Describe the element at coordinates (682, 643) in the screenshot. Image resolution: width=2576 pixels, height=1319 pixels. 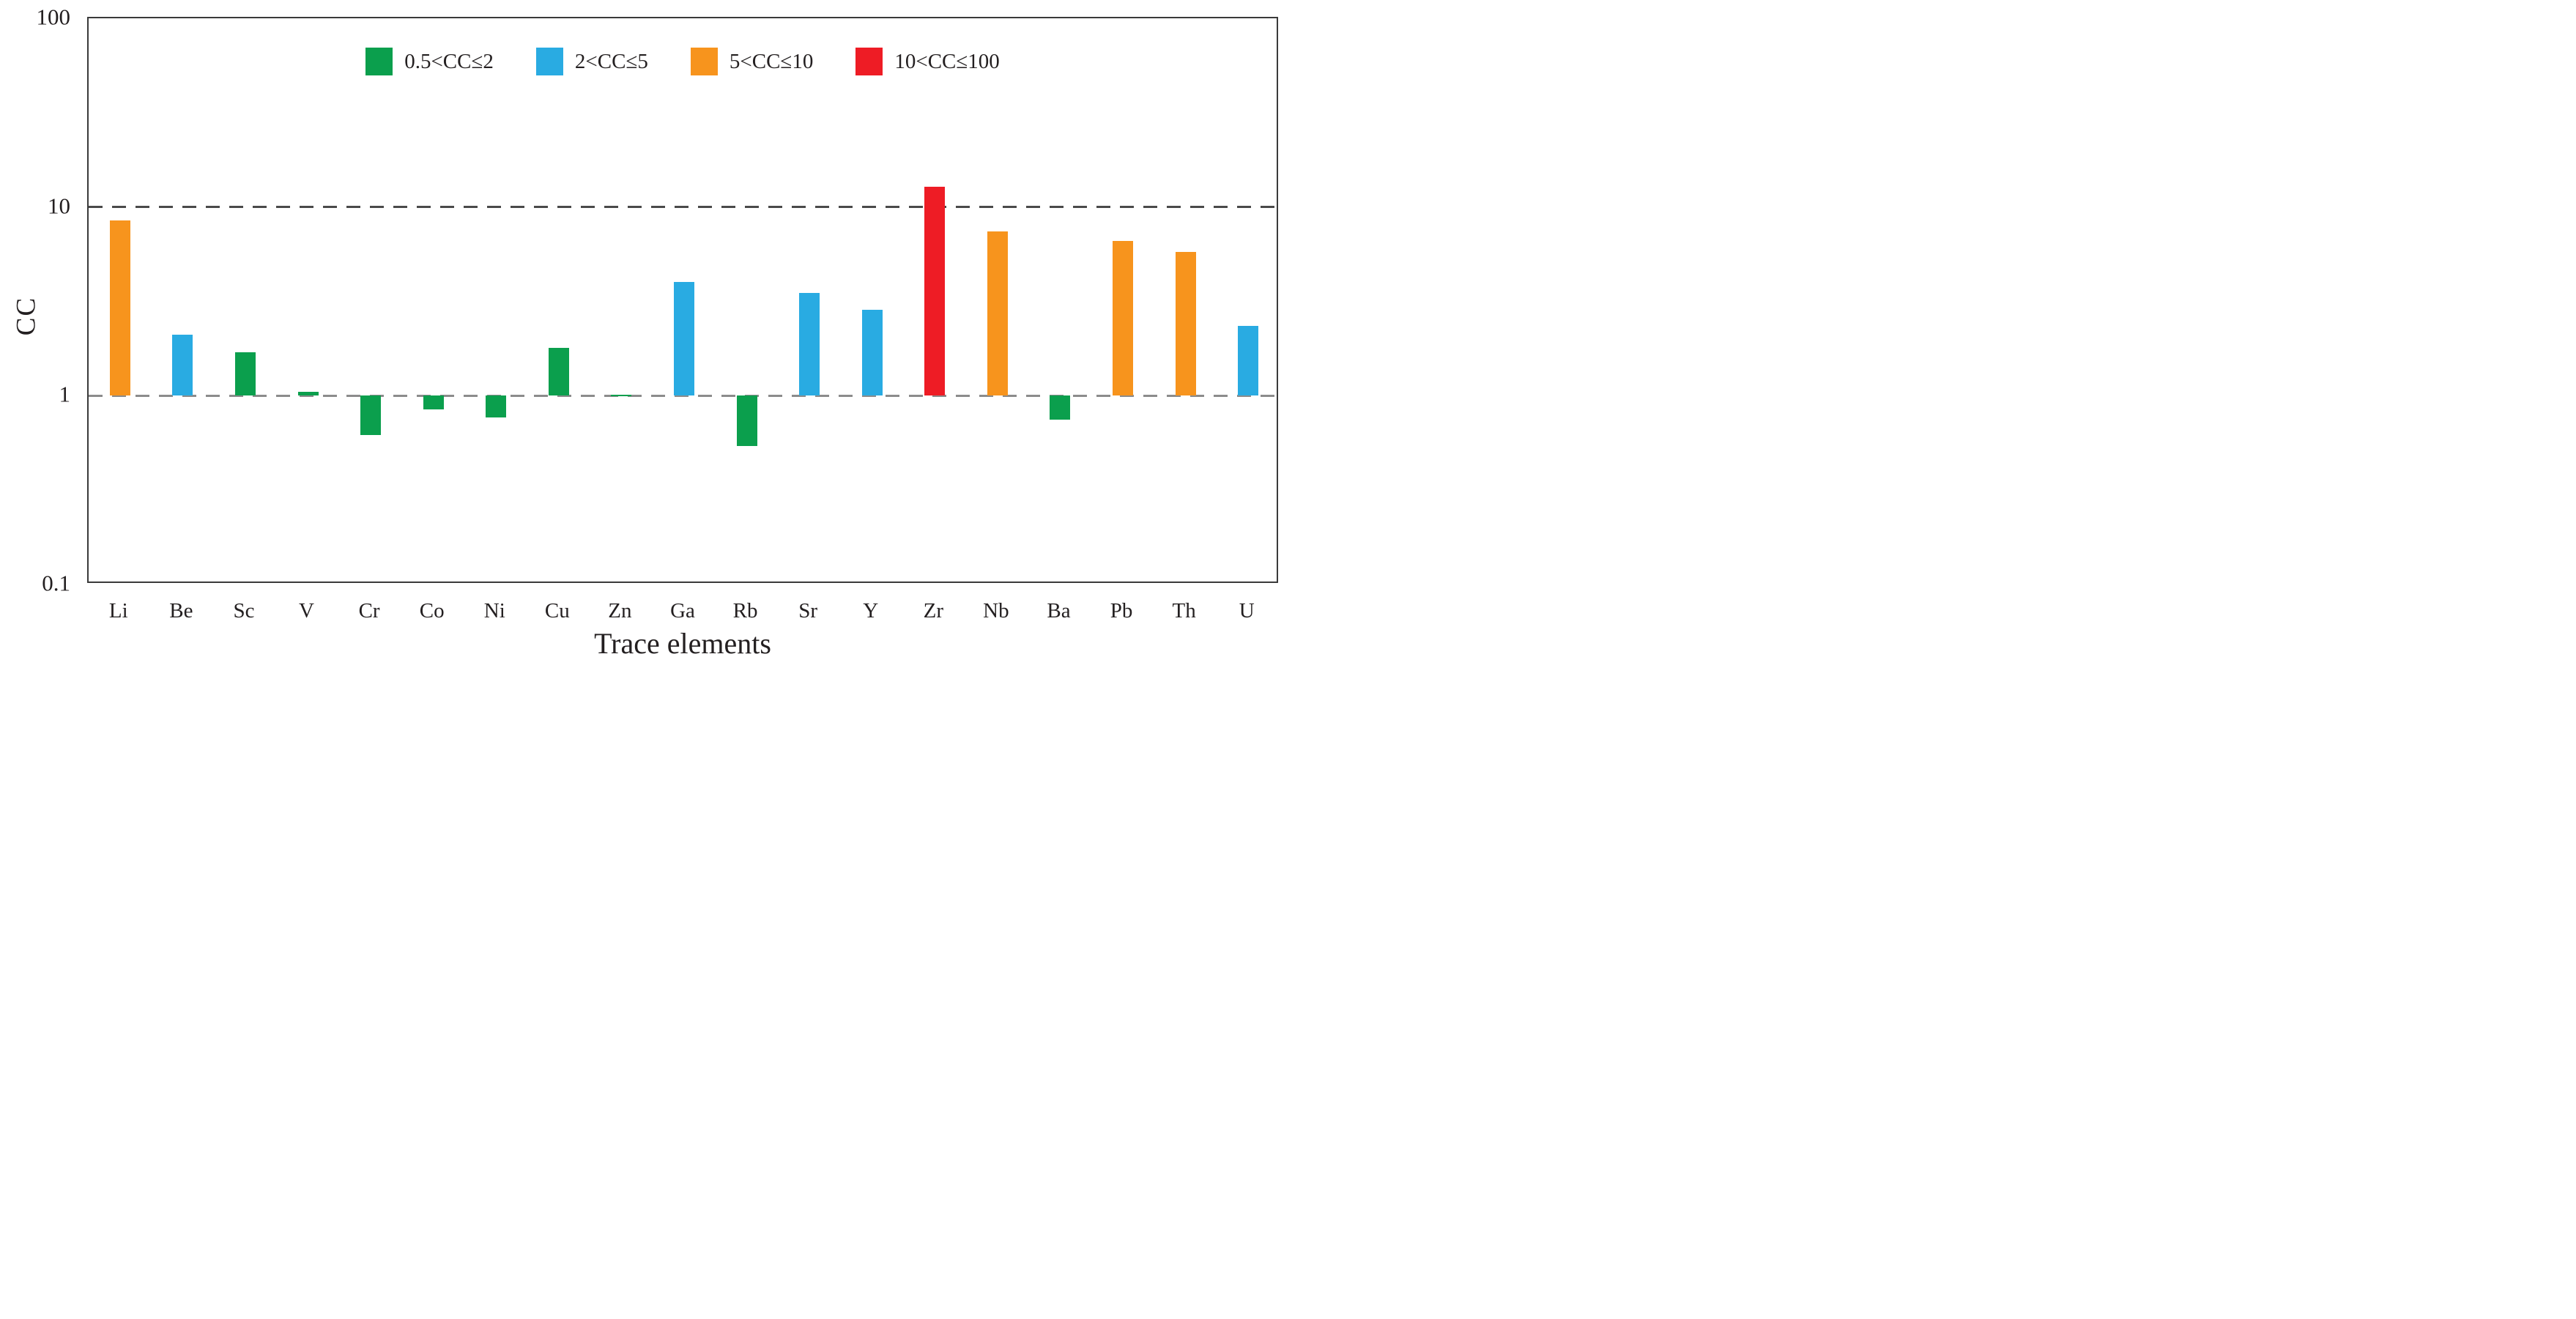
I see `x-axis-label: Trace elements` at that location.